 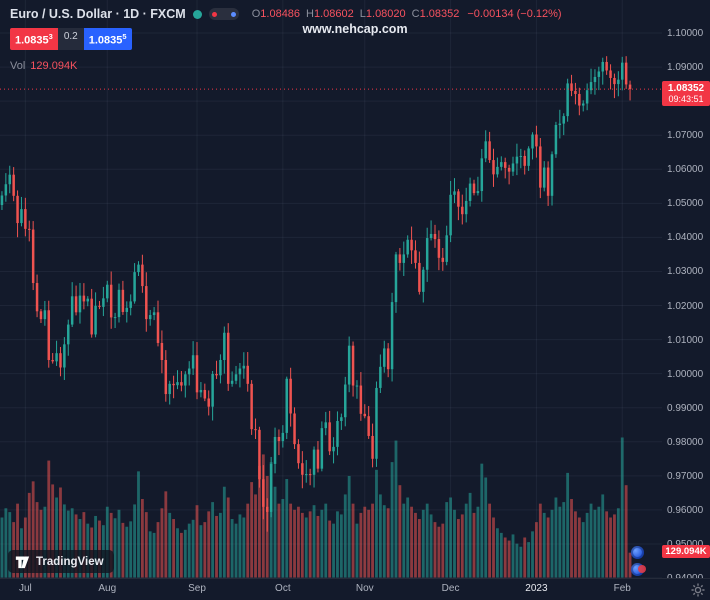 I want to click on ohlc-open-value: 1.08486, so click(x=280, y=14).